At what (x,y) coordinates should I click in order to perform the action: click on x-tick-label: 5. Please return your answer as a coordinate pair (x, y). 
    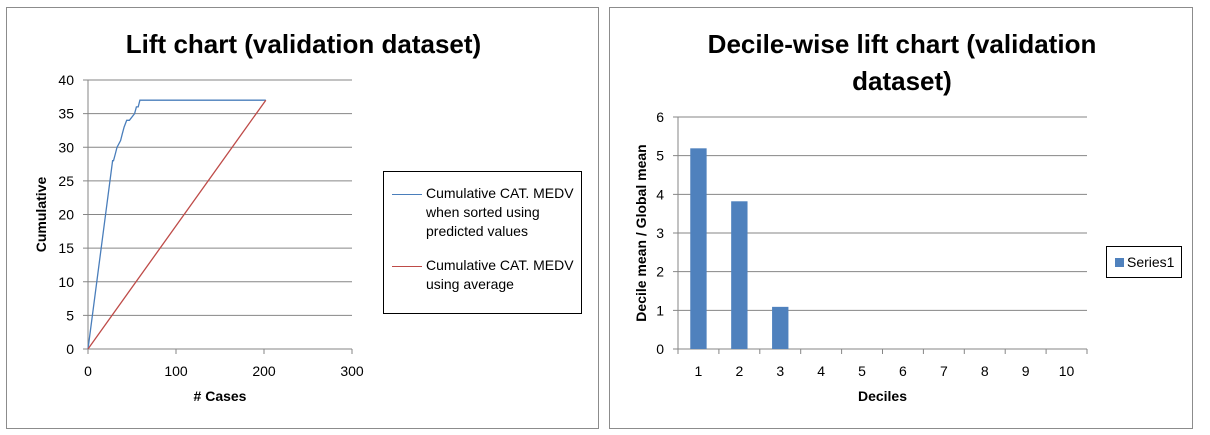
    Looking at the image, I should click on (862, 371).